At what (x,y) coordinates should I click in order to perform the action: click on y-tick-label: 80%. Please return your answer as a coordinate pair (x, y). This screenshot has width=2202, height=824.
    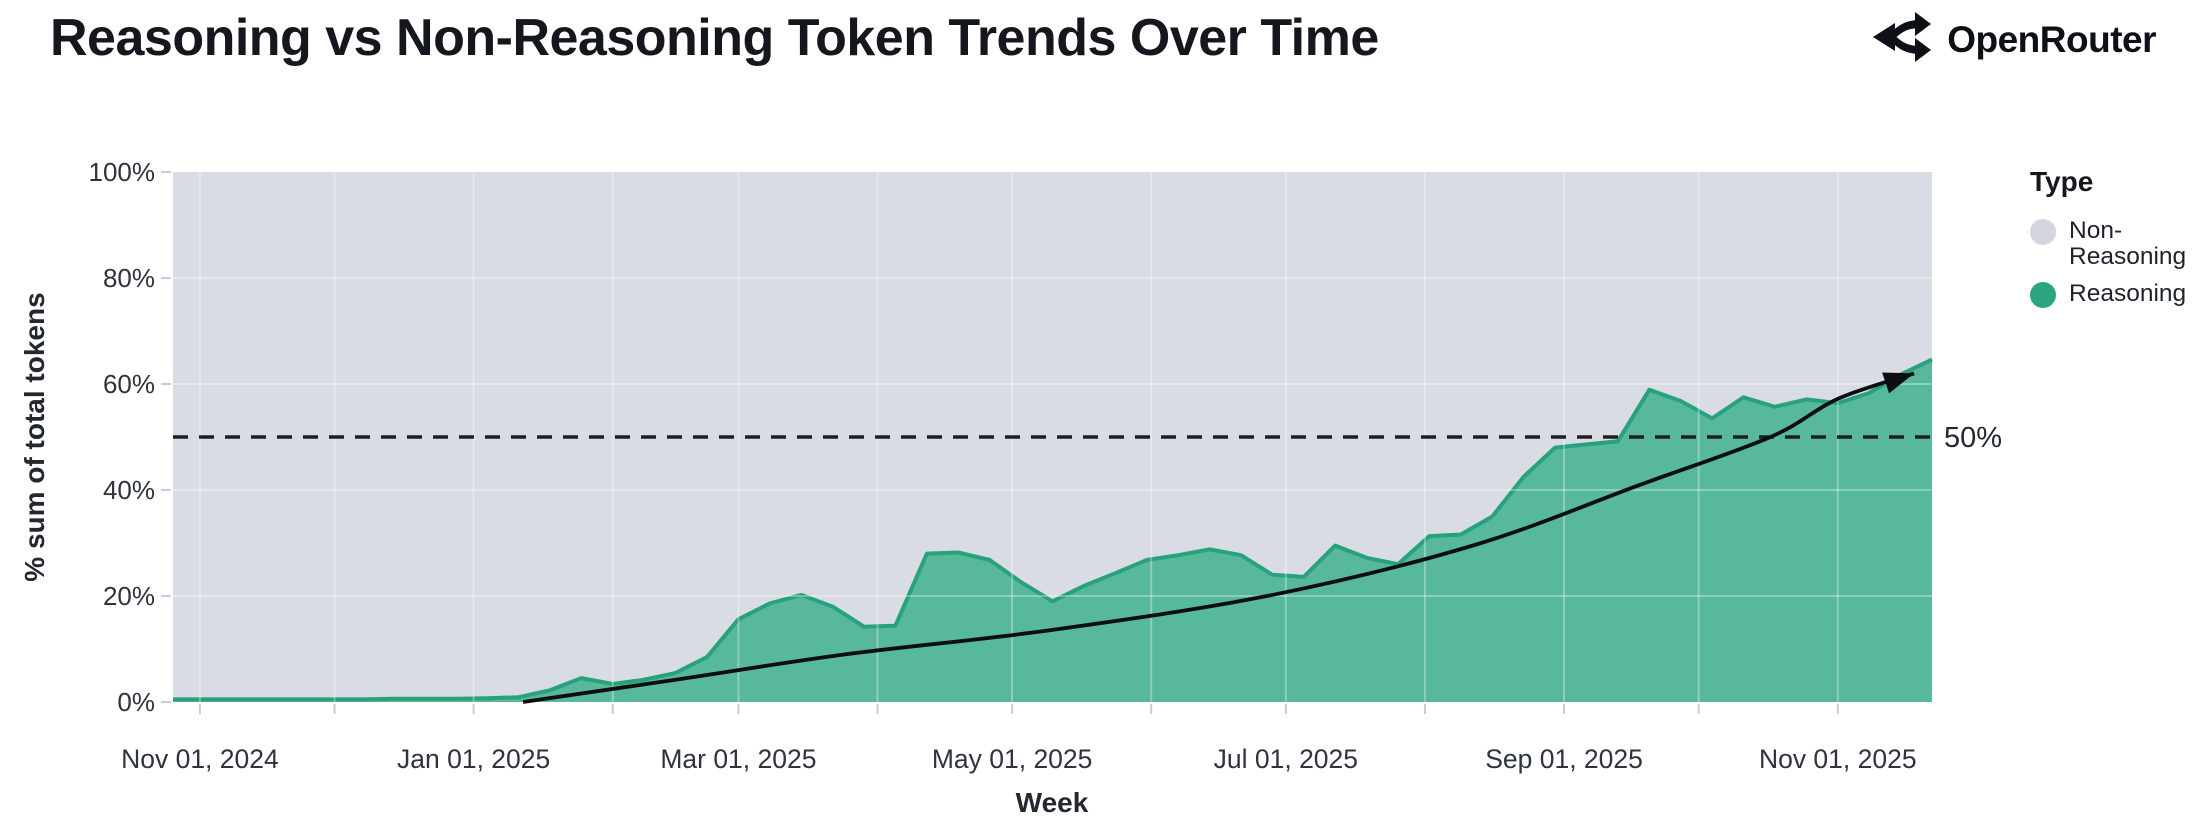
    Looking at the image, I should click on (129, 278).